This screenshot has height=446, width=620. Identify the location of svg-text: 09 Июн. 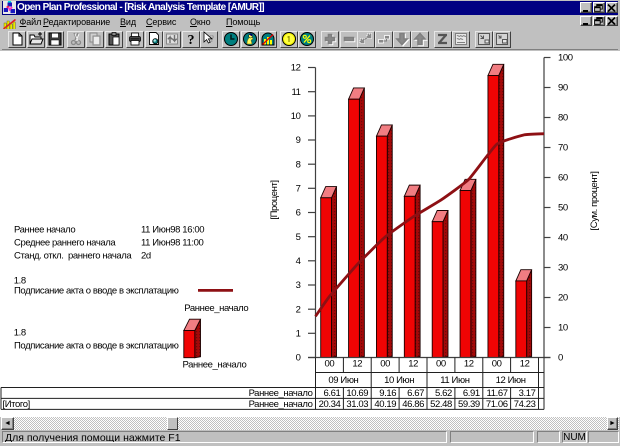
(343, 380).